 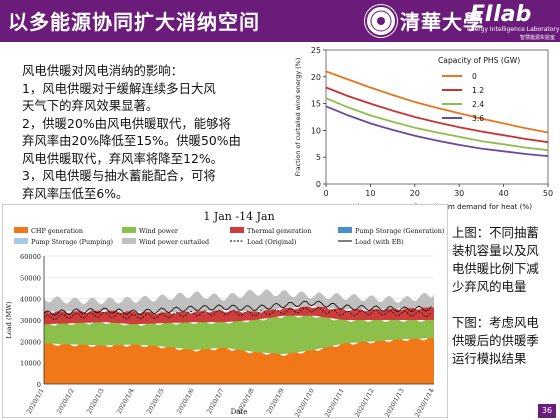 I want to click on left-text-line: 2，供暖20%由风电供暖取代，能够将, so click(x=126, y=123).